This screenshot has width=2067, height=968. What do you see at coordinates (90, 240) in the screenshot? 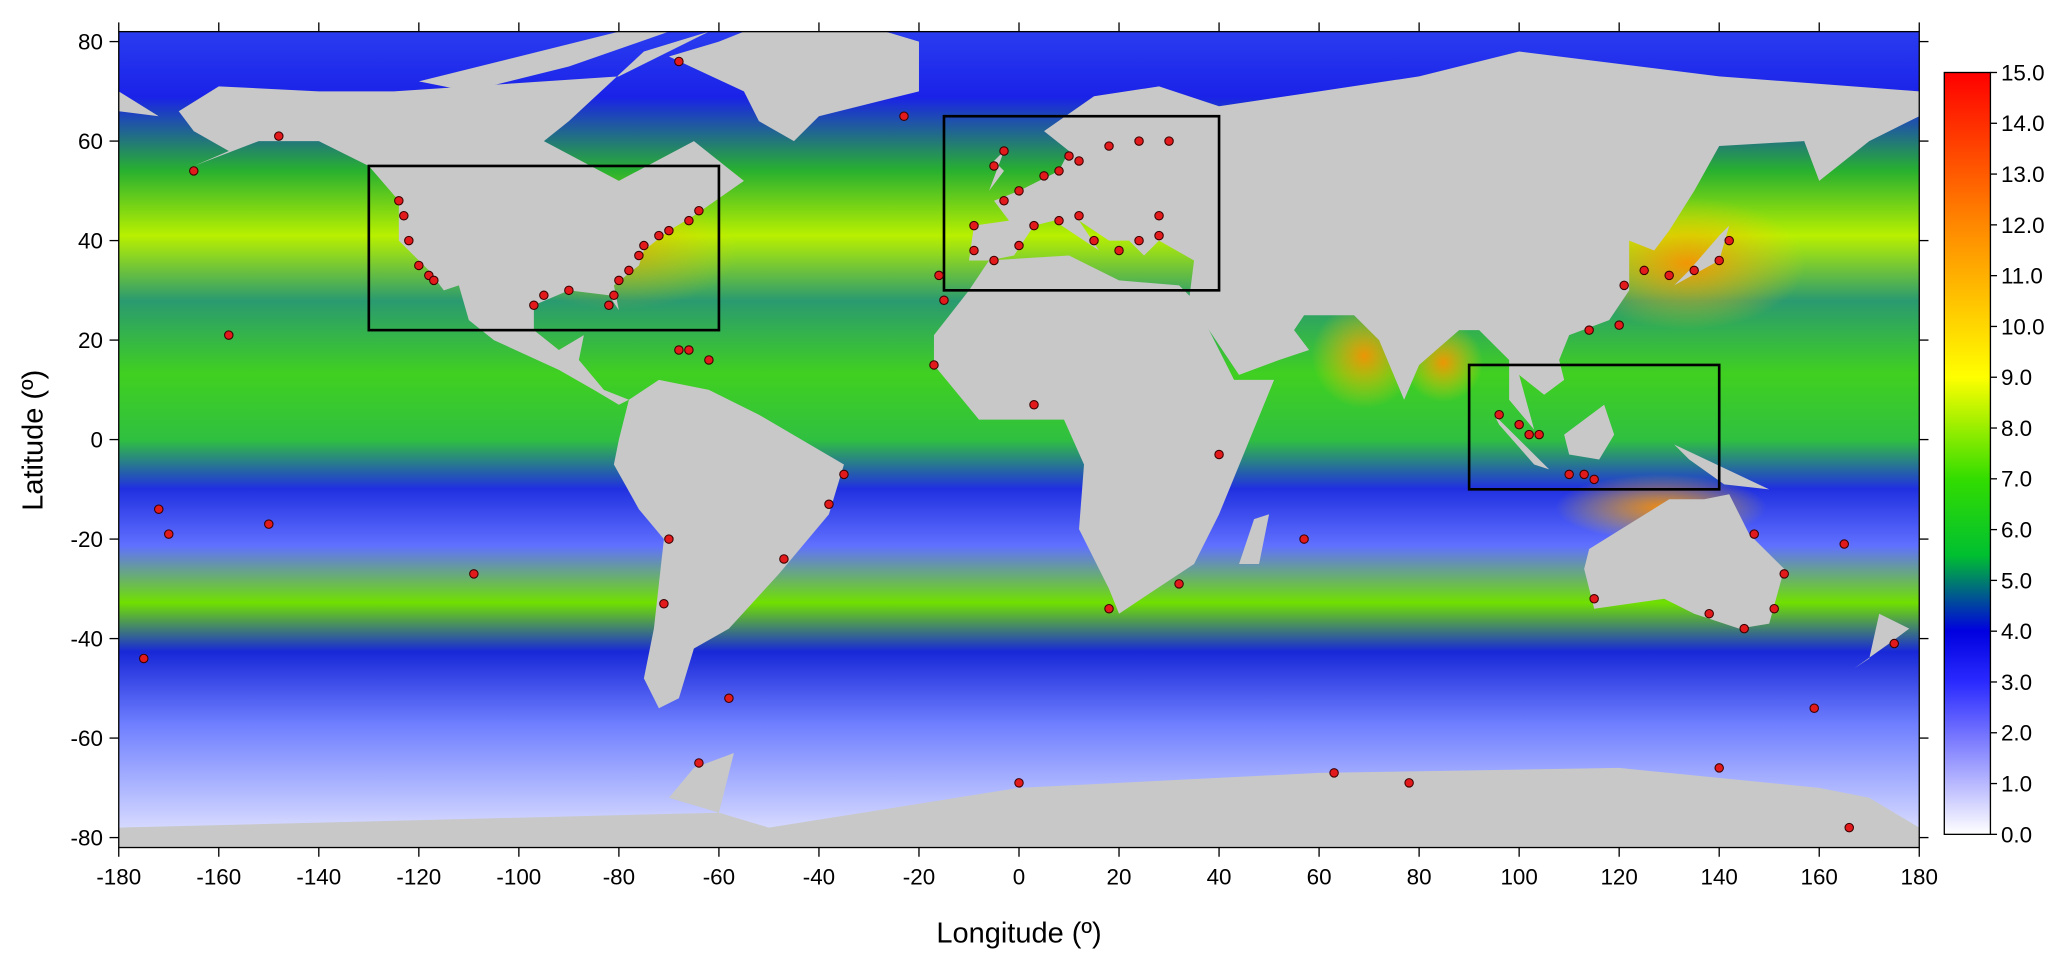
I see `y-tick-label: 40` at bounding box center [90, 240].